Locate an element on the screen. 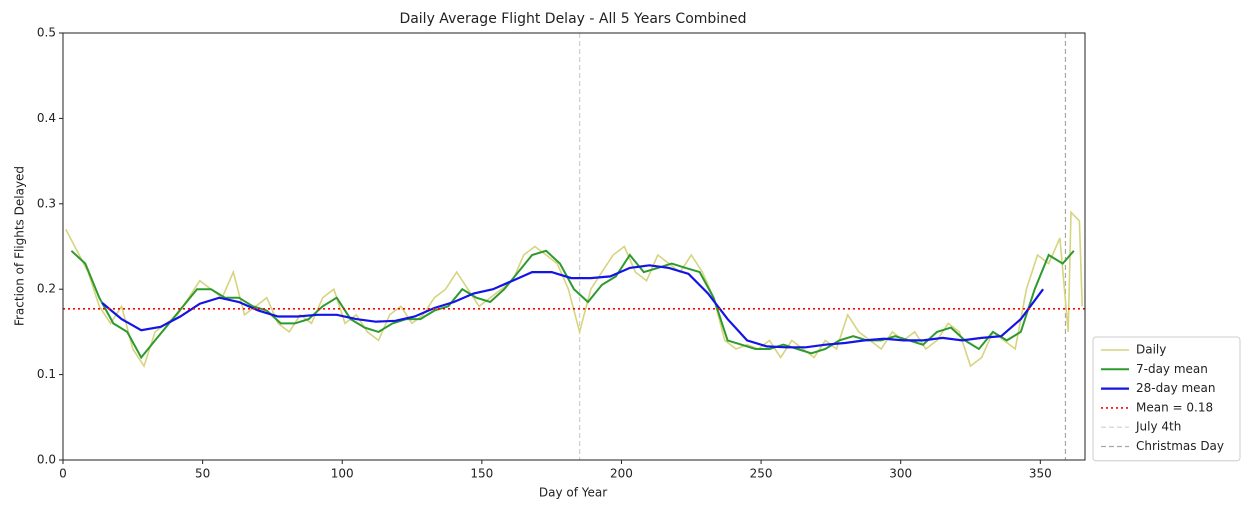 The height and width of the screenshot is (512, 1251). legend-label: Christmas Day is located at coordinates (1180, 446).